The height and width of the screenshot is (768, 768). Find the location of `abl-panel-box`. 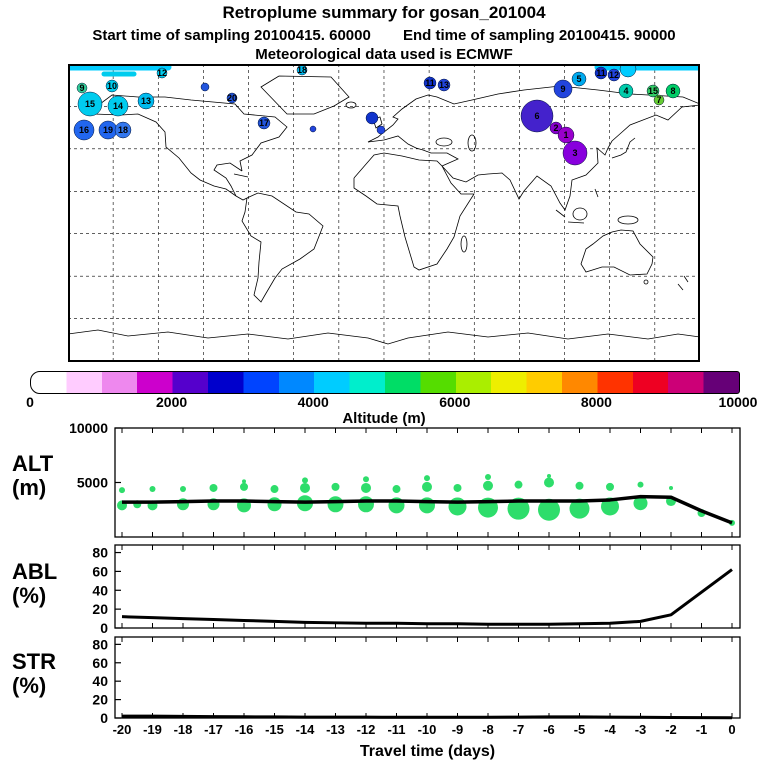

abl-panel-box is located at coordinates (427, 586).